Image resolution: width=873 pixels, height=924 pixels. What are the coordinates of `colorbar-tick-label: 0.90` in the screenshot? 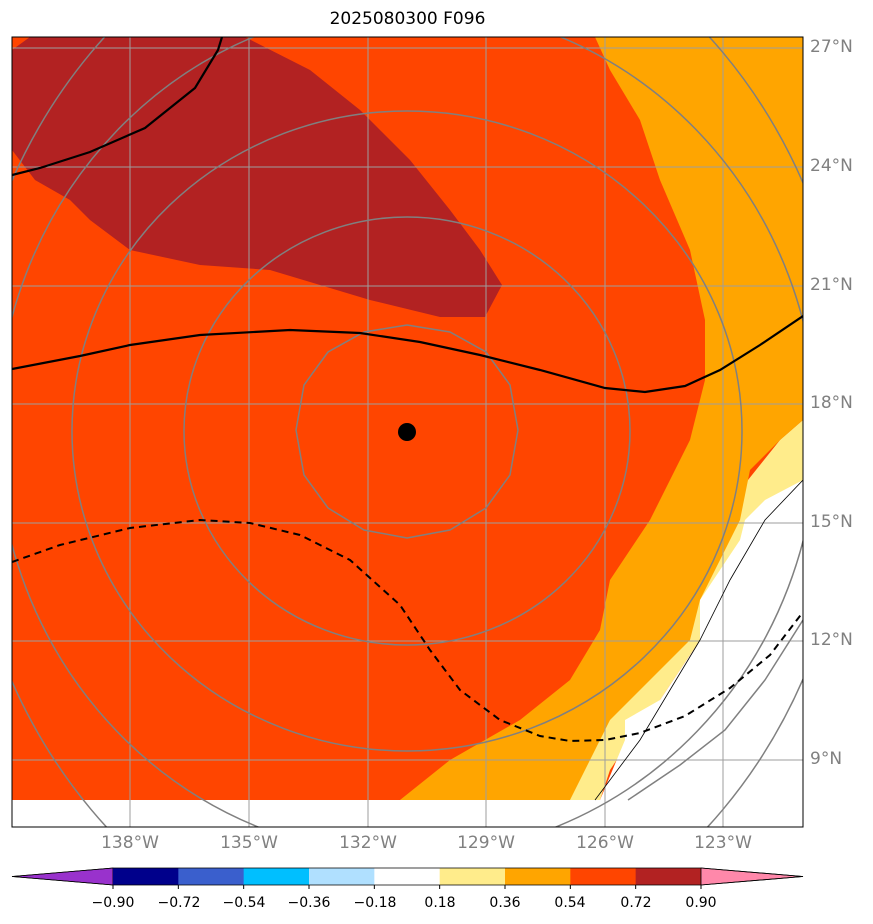 It's located at (701, 903).